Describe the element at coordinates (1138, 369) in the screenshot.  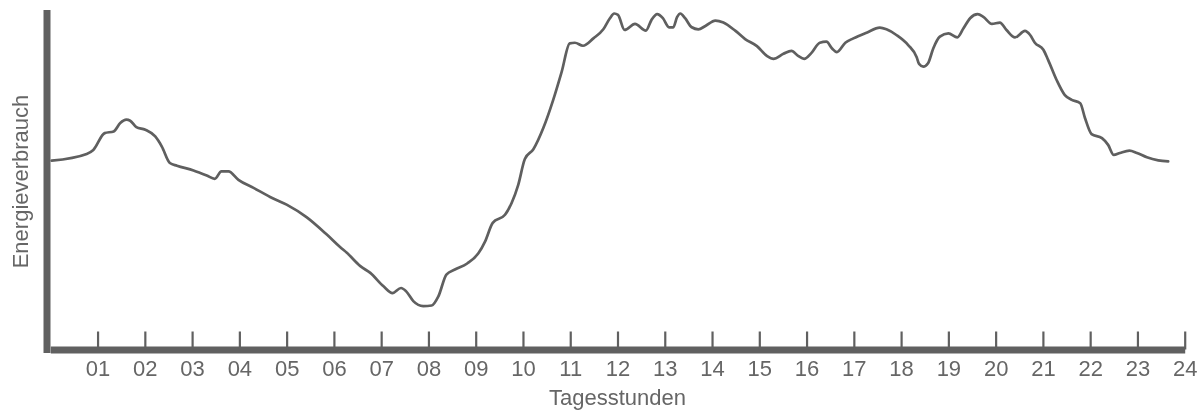
I see `x-tick-label: 23` at that location.